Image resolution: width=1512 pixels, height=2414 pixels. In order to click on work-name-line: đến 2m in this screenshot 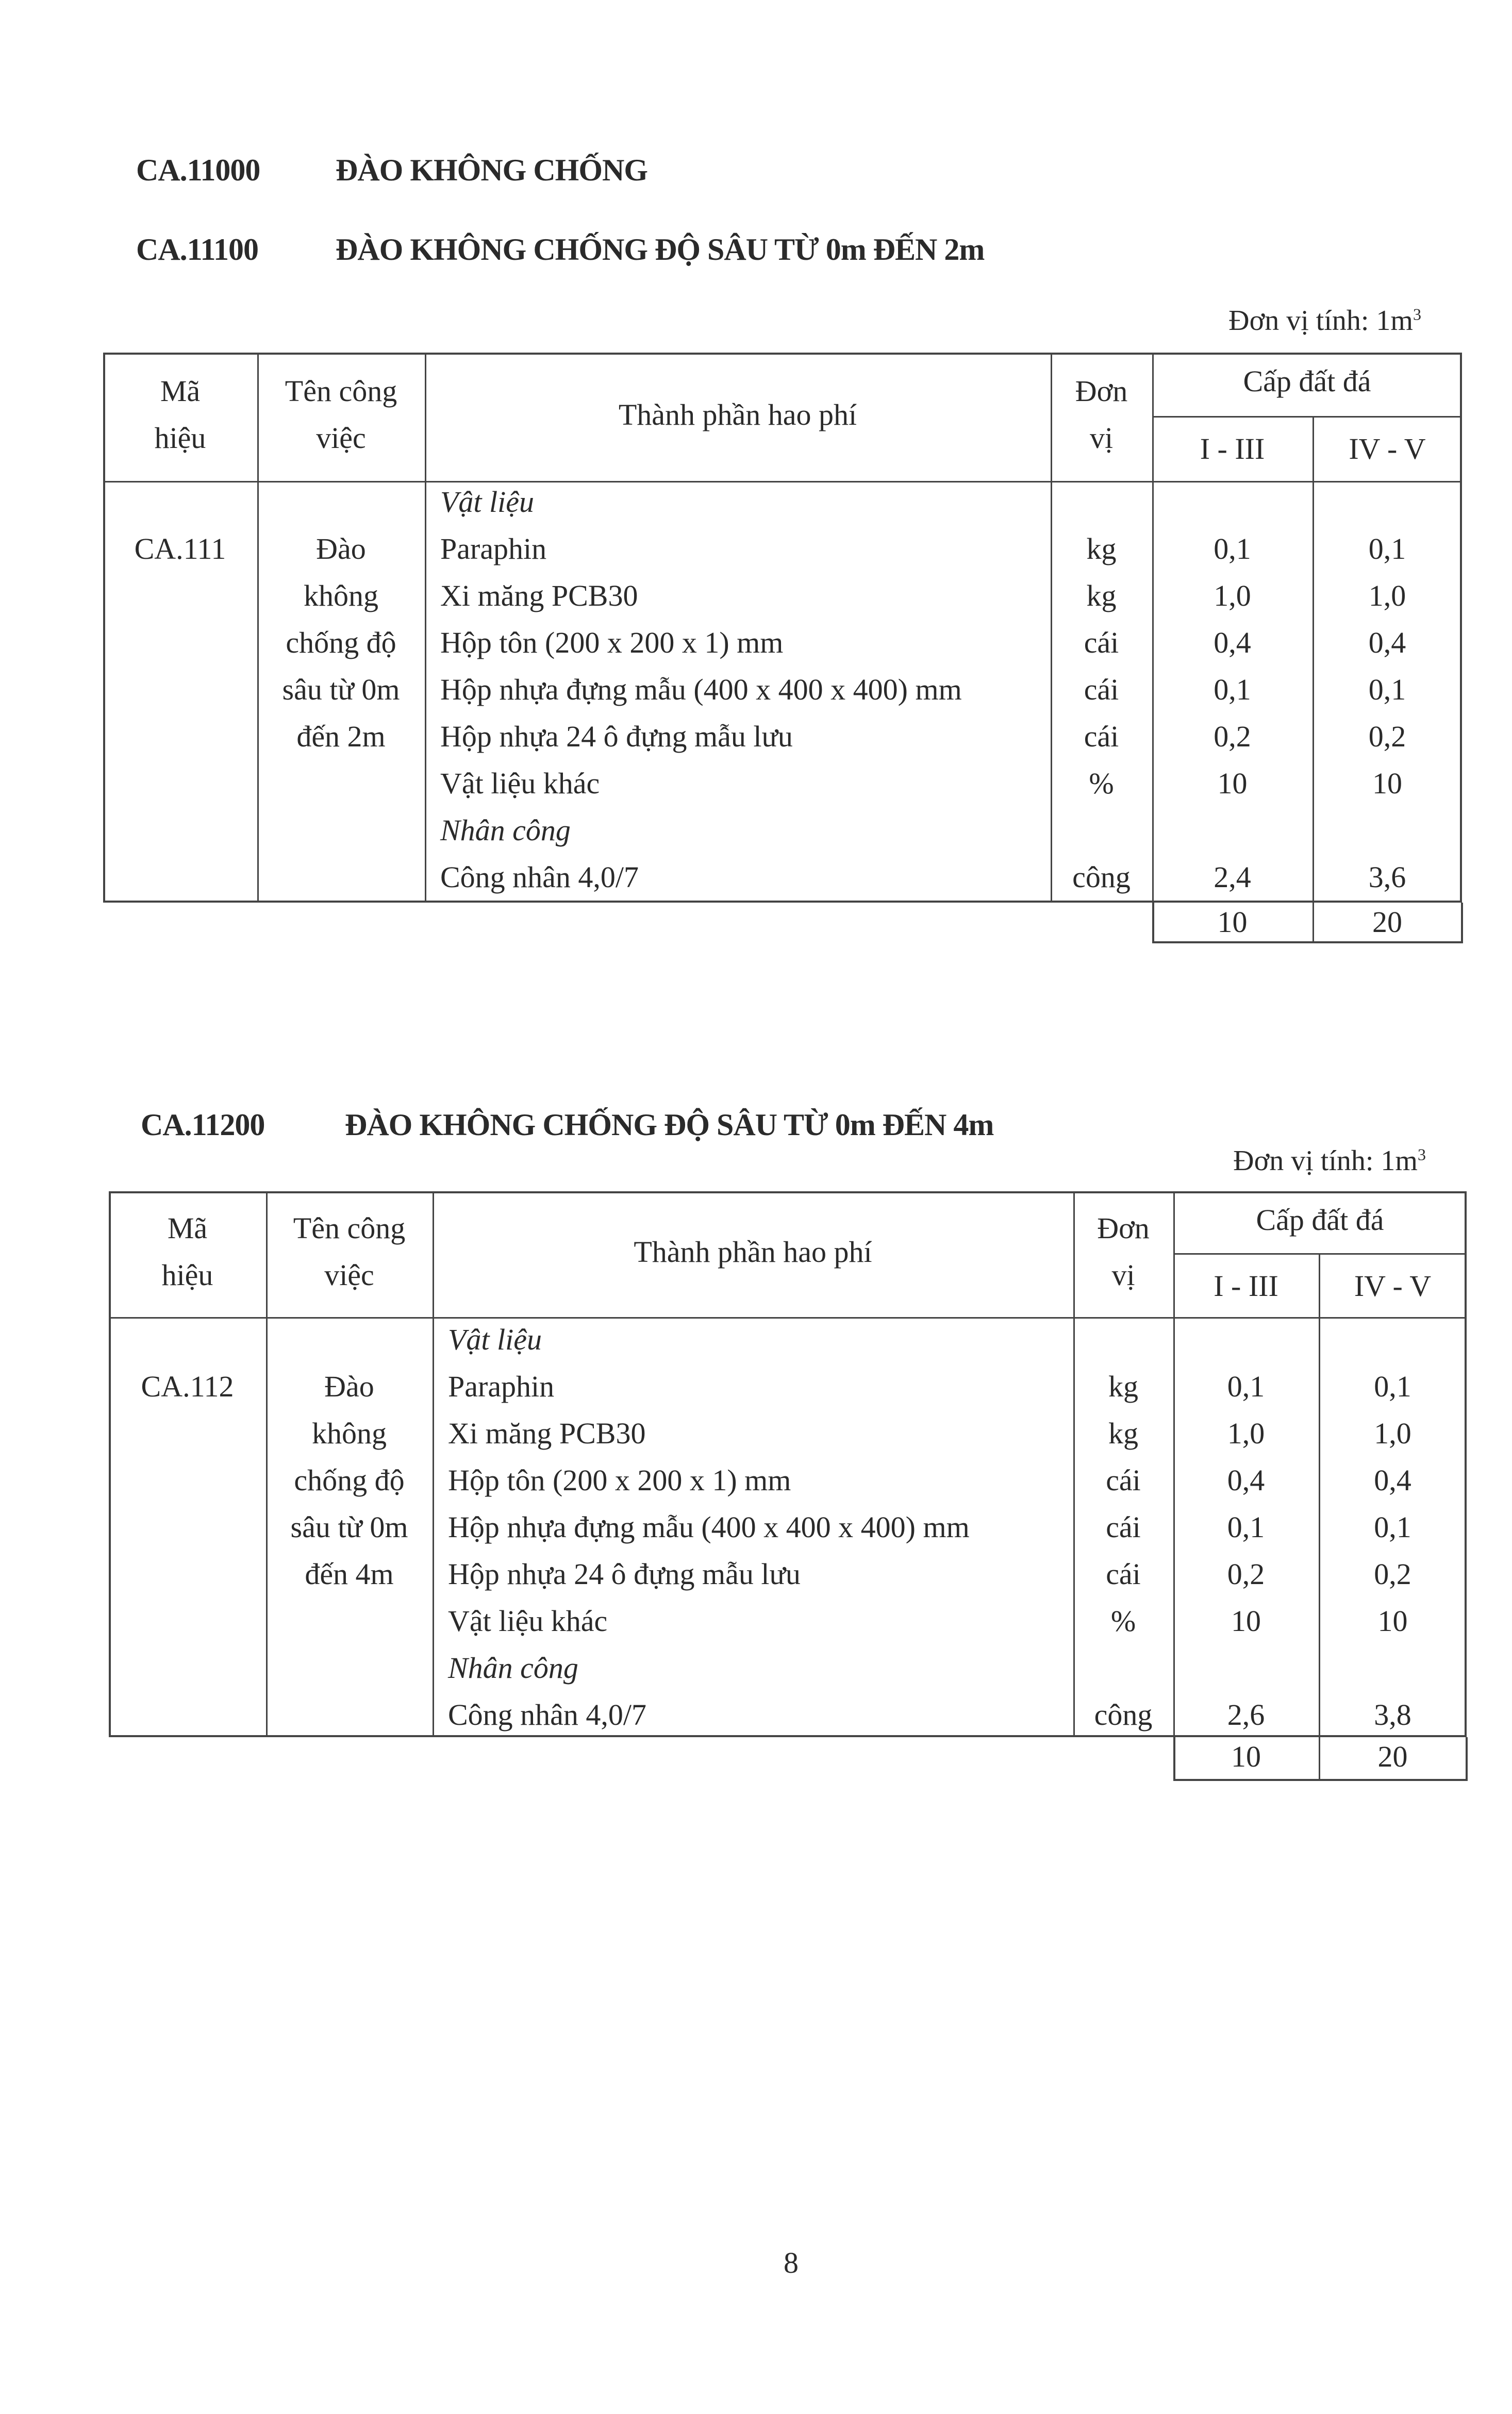, I will do `click(341, 737)`.